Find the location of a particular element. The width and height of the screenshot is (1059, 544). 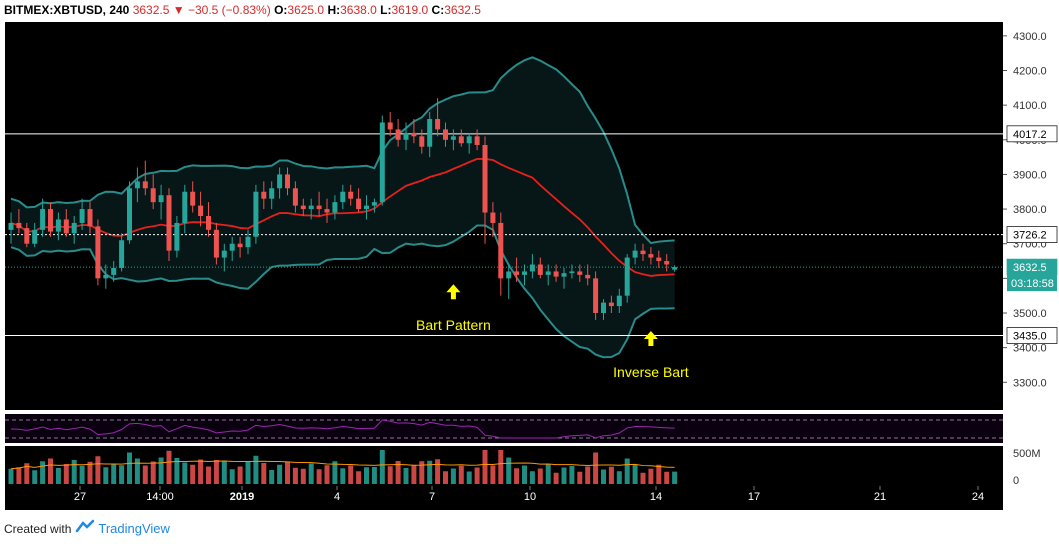

inverse-bart-arrow-icon is located at coordinates (650, 338).